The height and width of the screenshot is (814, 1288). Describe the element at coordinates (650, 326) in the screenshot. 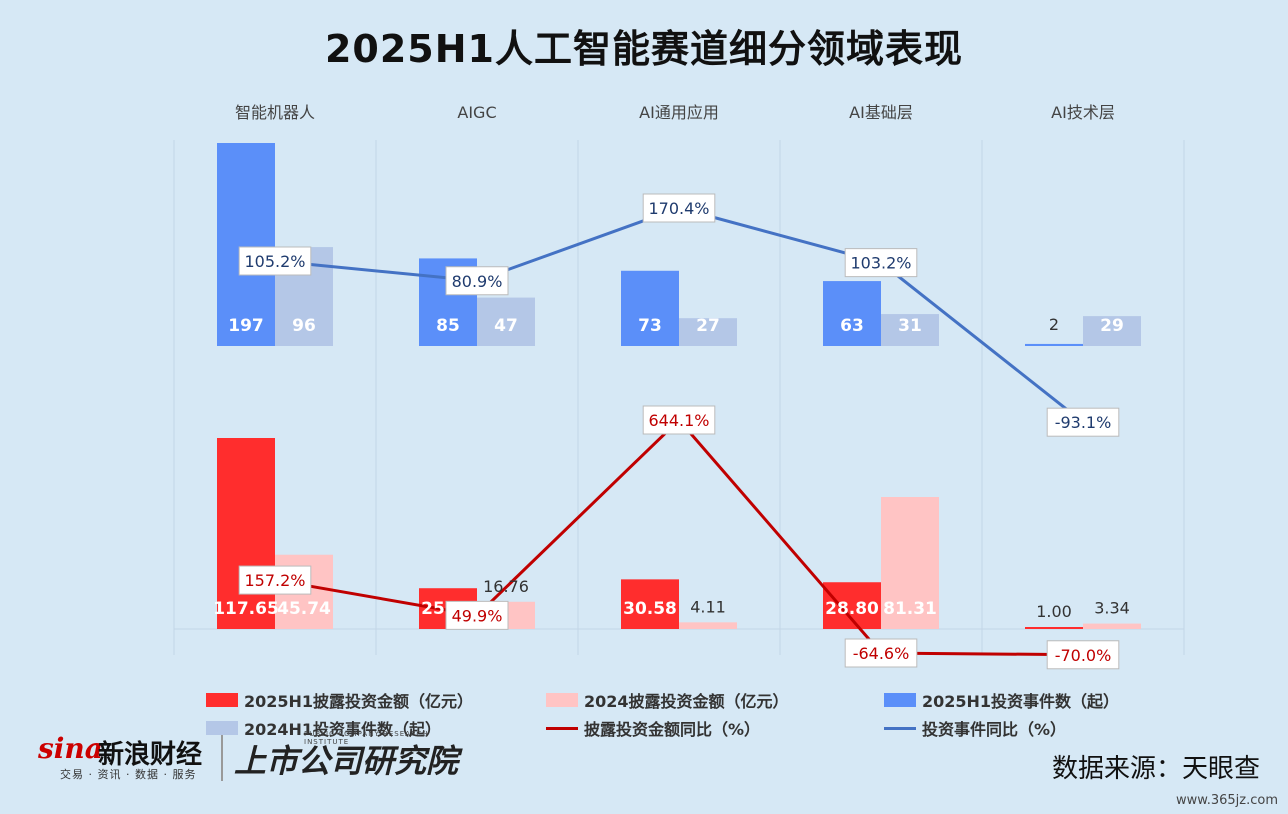

I see `data-label: 73` at that location.